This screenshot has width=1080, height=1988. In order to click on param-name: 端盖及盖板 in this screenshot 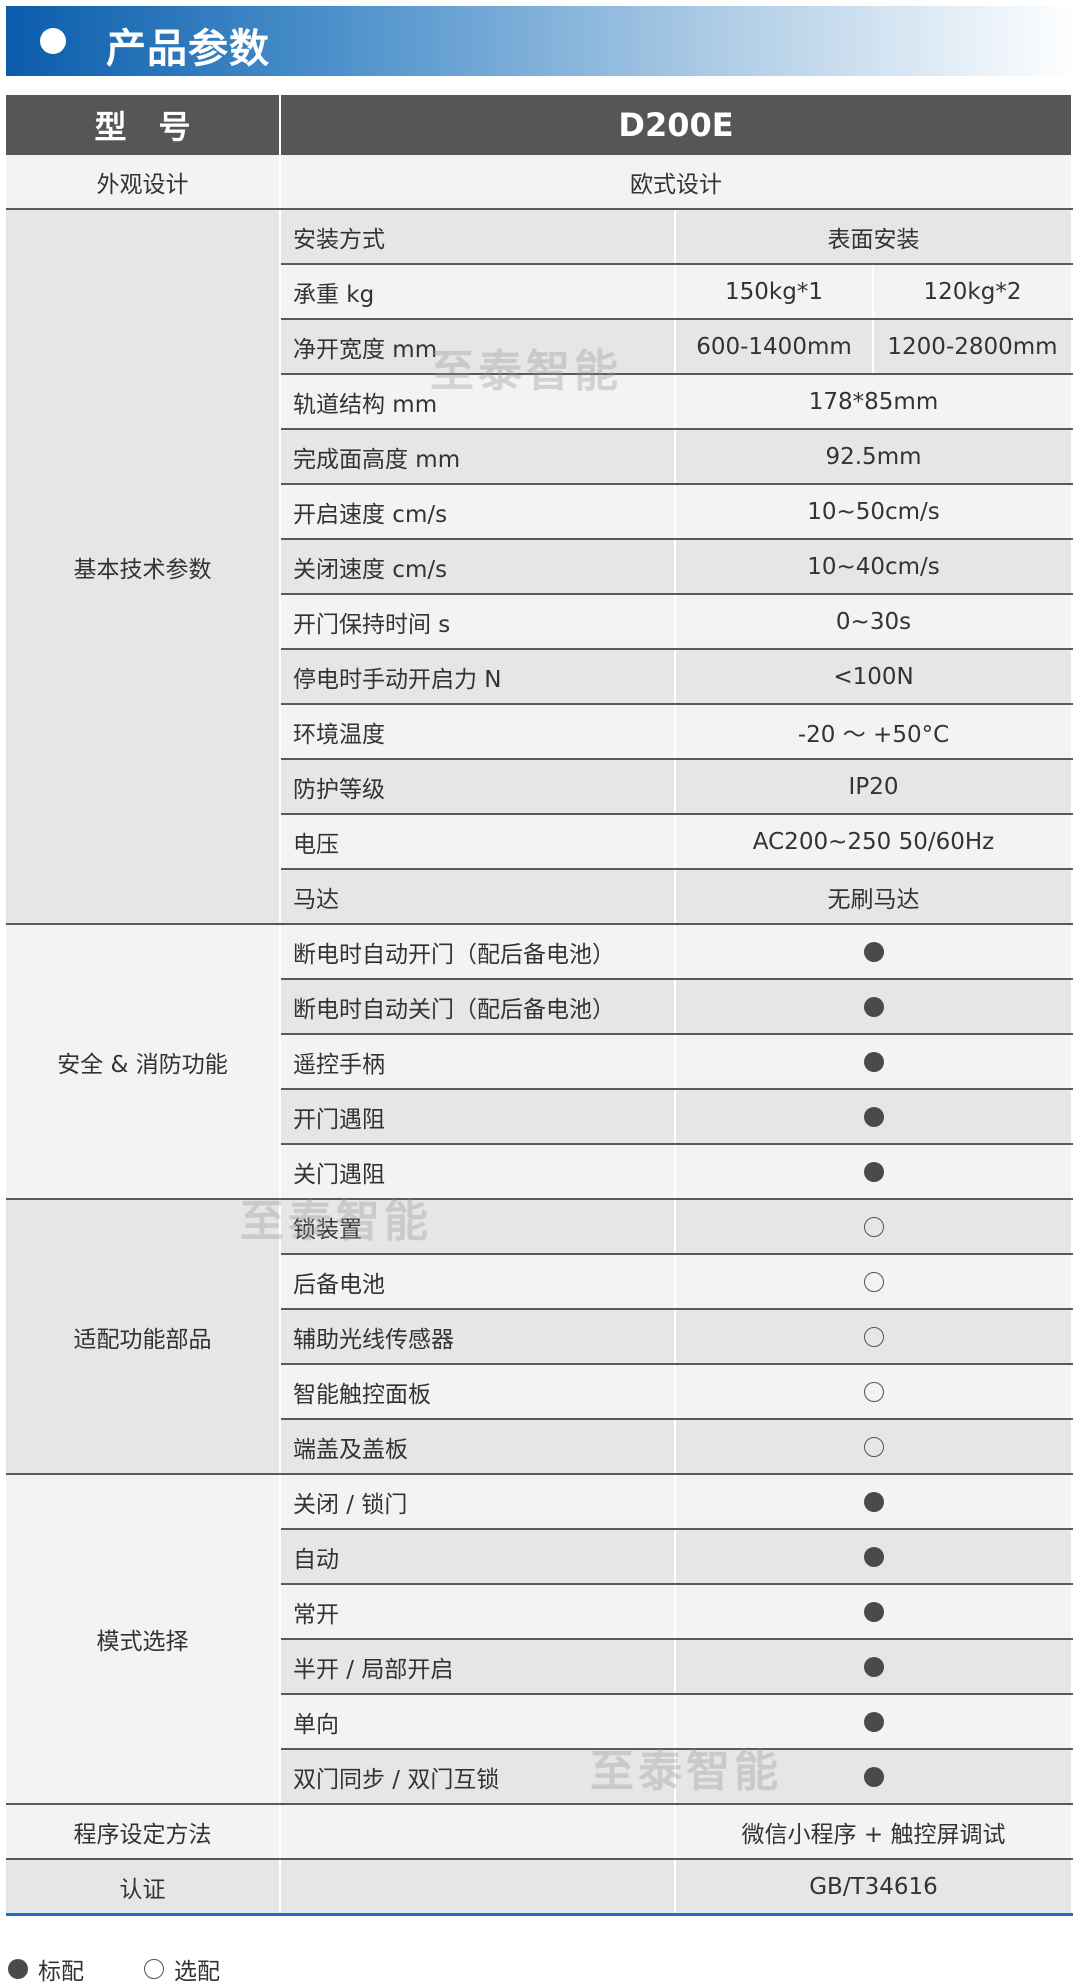, I will do `click(478, 1447)`.